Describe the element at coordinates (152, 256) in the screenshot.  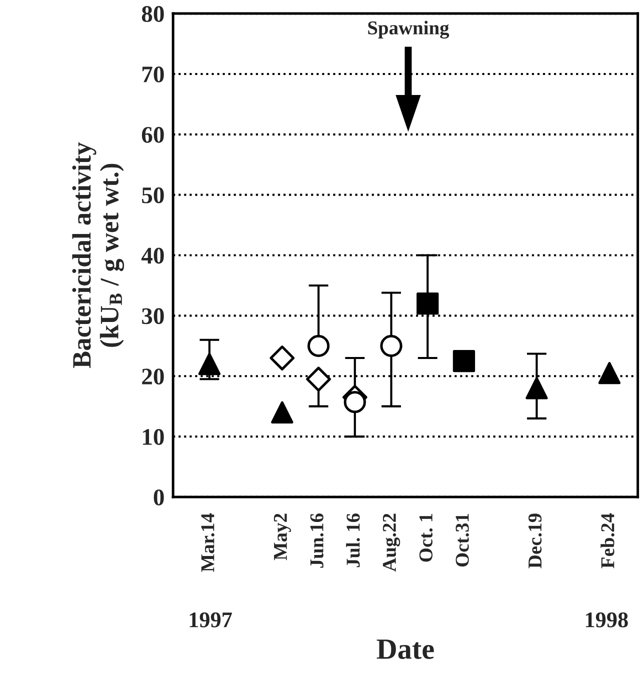
I see `y-tick-label: 40` at that location.